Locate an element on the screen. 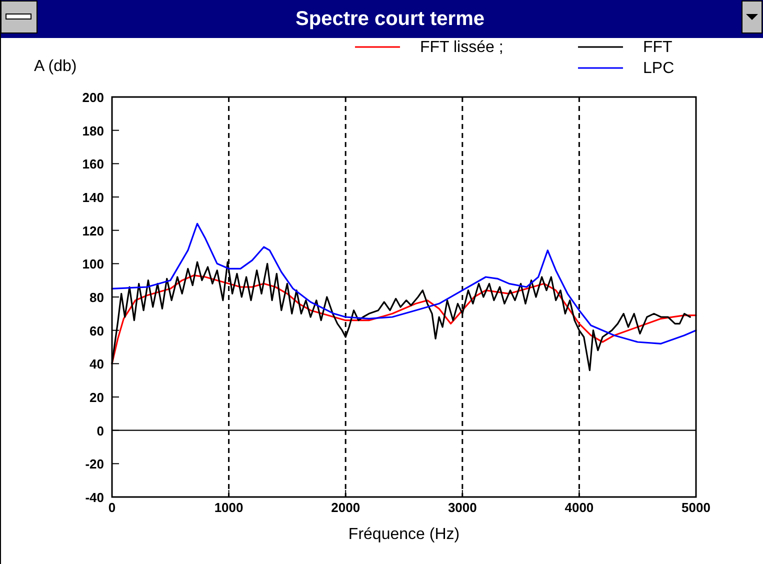 The height and width of the screenshot is (564, 763). x-tick-label: 0 is located at coordinates (112, 507).